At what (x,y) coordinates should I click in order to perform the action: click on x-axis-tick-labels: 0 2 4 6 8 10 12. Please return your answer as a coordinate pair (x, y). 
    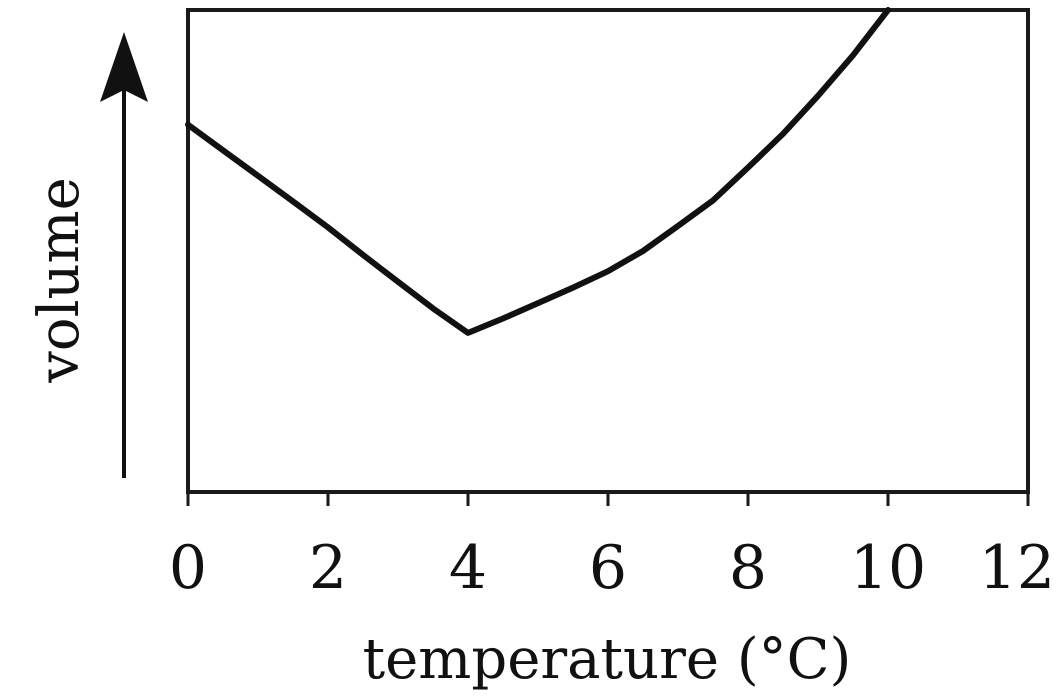
    Looking at the image, I should click on (612, 568).